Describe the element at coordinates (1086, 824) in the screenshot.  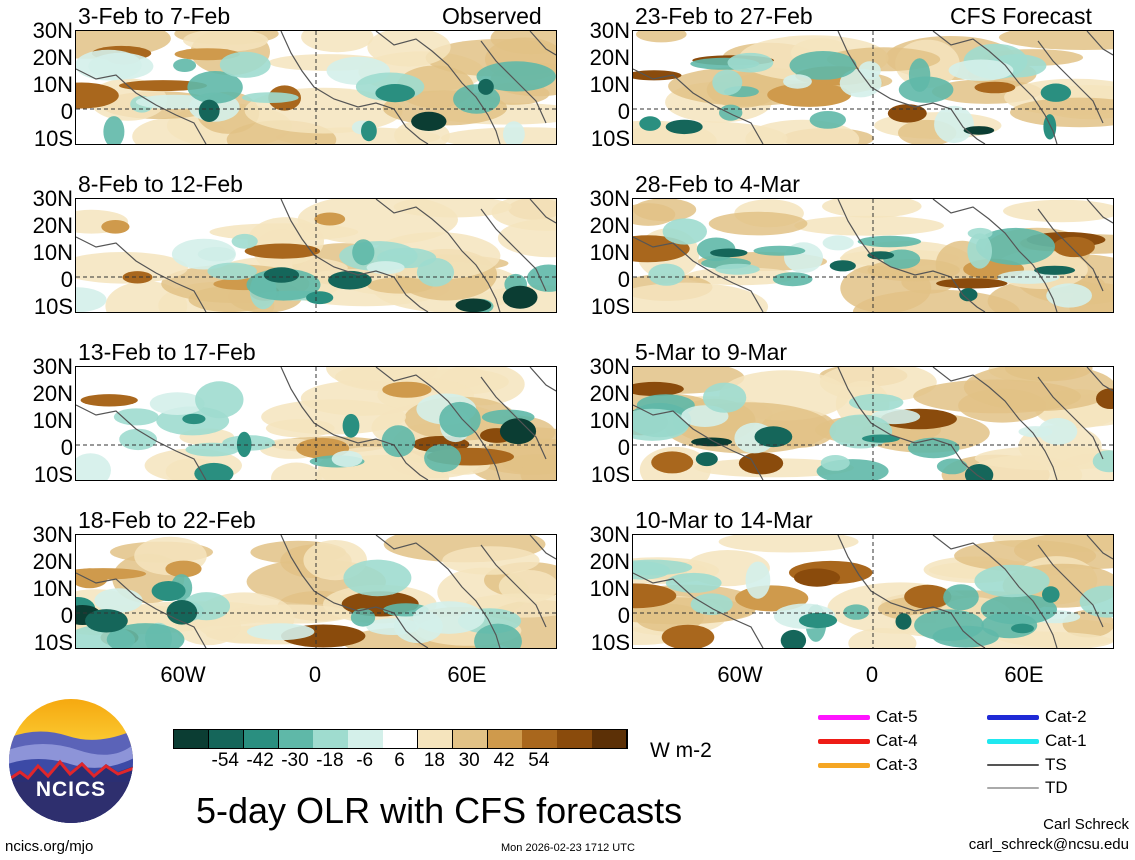
I see `footer-author: Carl Schreck` at that location.